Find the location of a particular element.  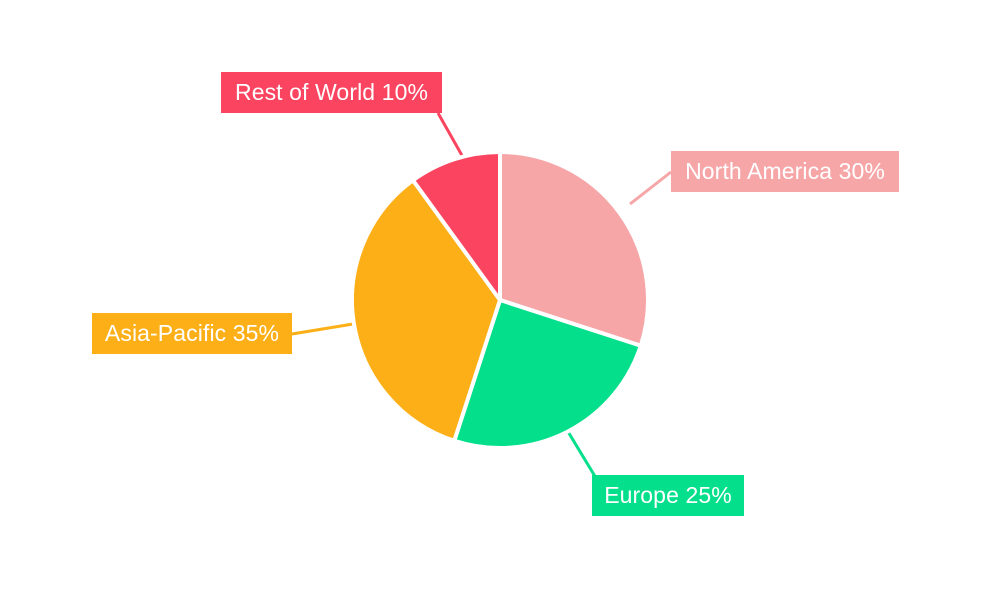

leader-line-europe is located at coordinates (581, 454).